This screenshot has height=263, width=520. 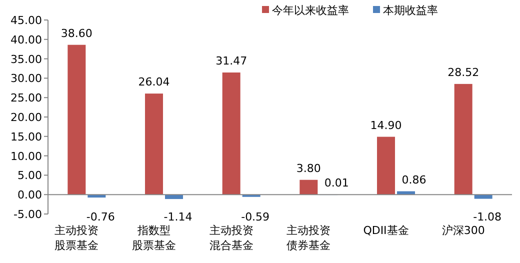 I want to click on data-label: 14.90, so click(x=386, y=125).